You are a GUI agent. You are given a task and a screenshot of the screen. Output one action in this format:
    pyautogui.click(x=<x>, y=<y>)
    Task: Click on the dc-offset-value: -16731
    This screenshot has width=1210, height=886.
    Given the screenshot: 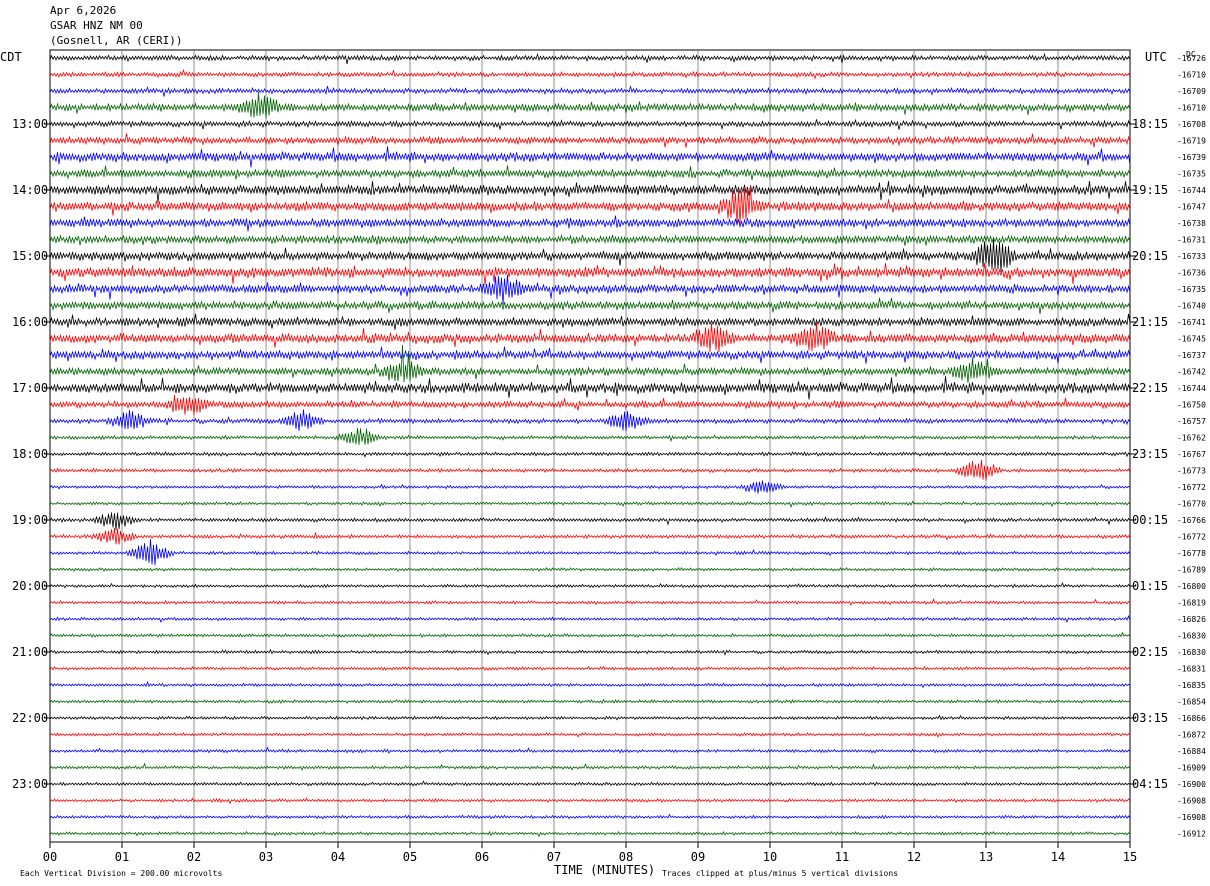 What is the action you would take?
    pyautogui.click(x=1191, y=240)
    